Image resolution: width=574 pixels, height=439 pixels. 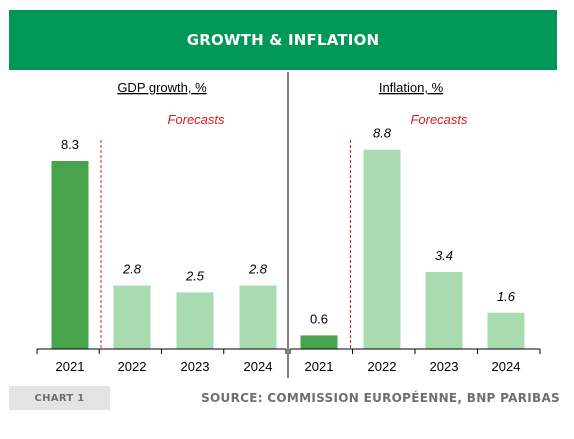 I want to click on inflation-bar-2021, so click(x=319, y=342).